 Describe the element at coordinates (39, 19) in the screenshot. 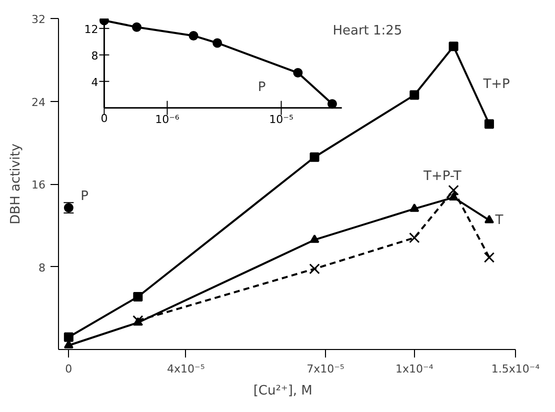

I see `y-tick-label: 32` at that location.